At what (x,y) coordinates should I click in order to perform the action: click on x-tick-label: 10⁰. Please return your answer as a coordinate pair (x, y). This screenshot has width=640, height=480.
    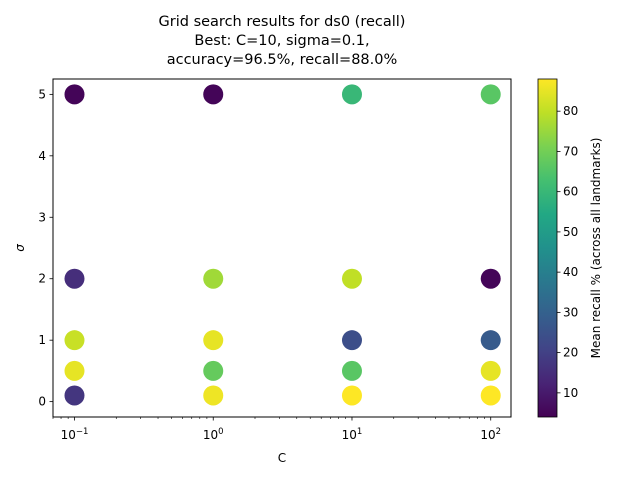
    Looking at the image, I should click on (213, 434).